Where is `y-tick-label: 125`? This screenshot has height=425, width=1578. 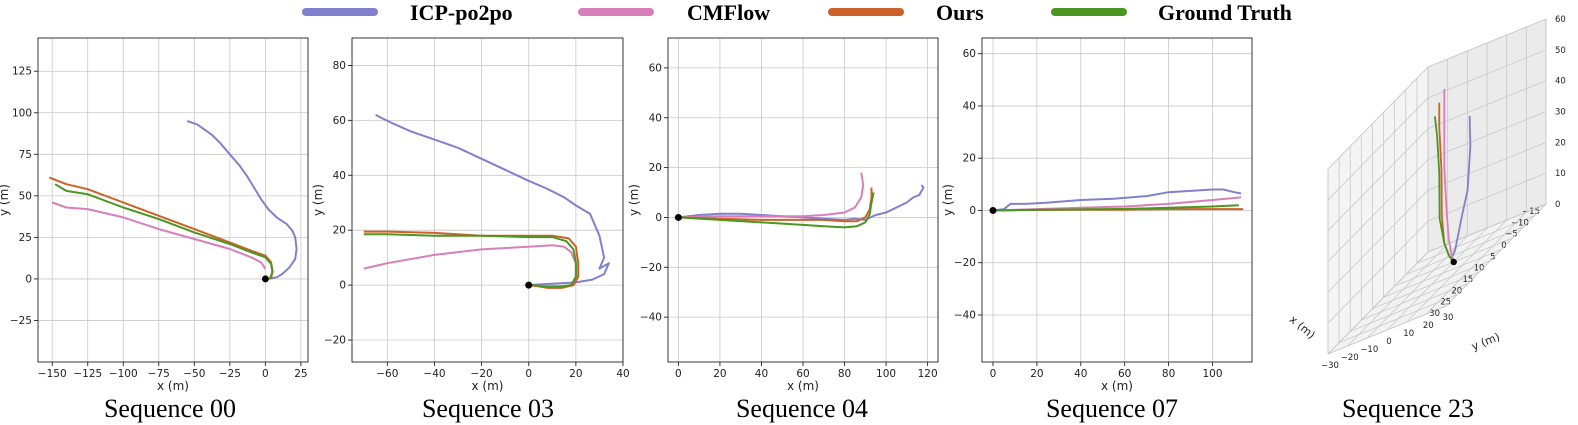
y-tick-label: 125 is located at coordinates (22, 72).